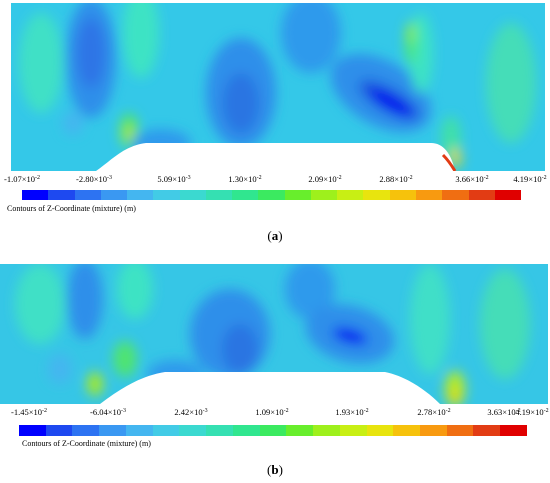  Describe the element at coordinates (325, 179) in the screenshot. I see `tick-label: 2.09×10⁻²` at that location.